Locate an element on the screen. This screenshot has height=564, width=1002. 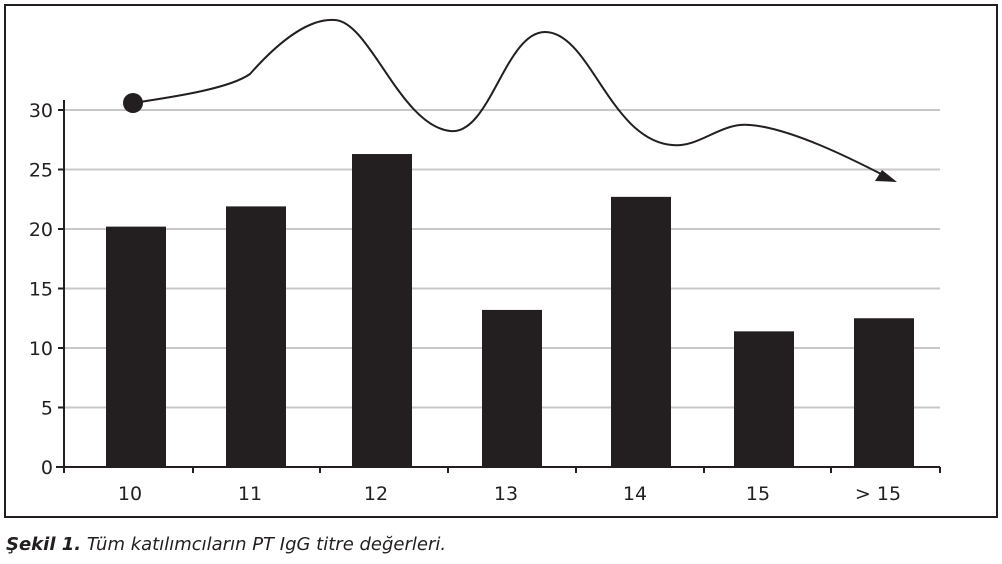
y-tick-label: 0 is located at coordinates (47, 468).